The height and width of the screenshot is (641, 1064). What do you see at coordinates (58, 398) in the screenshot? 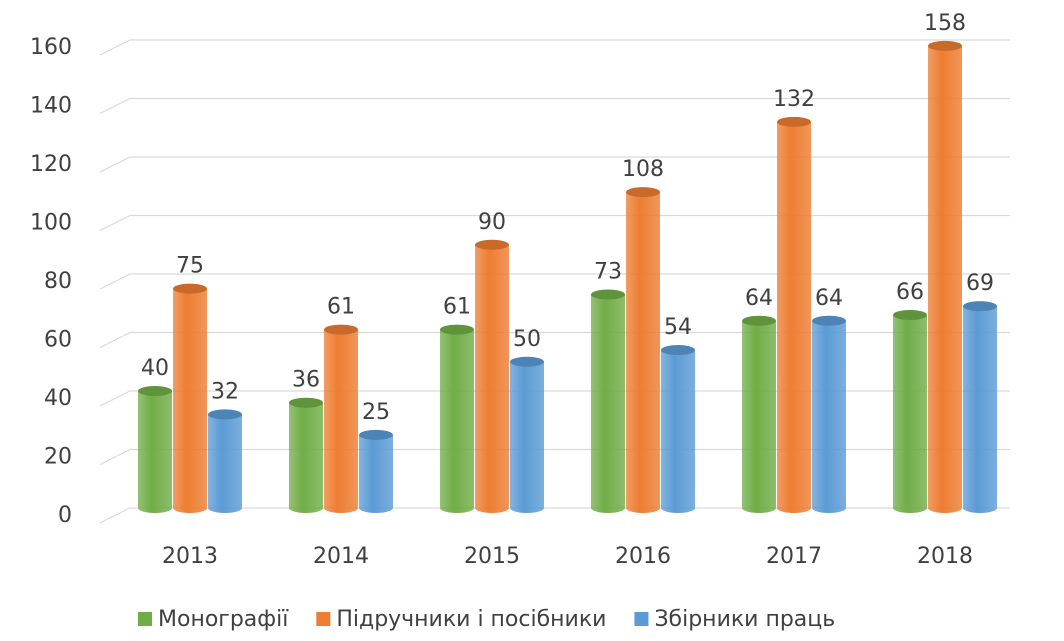
I see `y-tick-label: 40` at bounding box center [58, 398].